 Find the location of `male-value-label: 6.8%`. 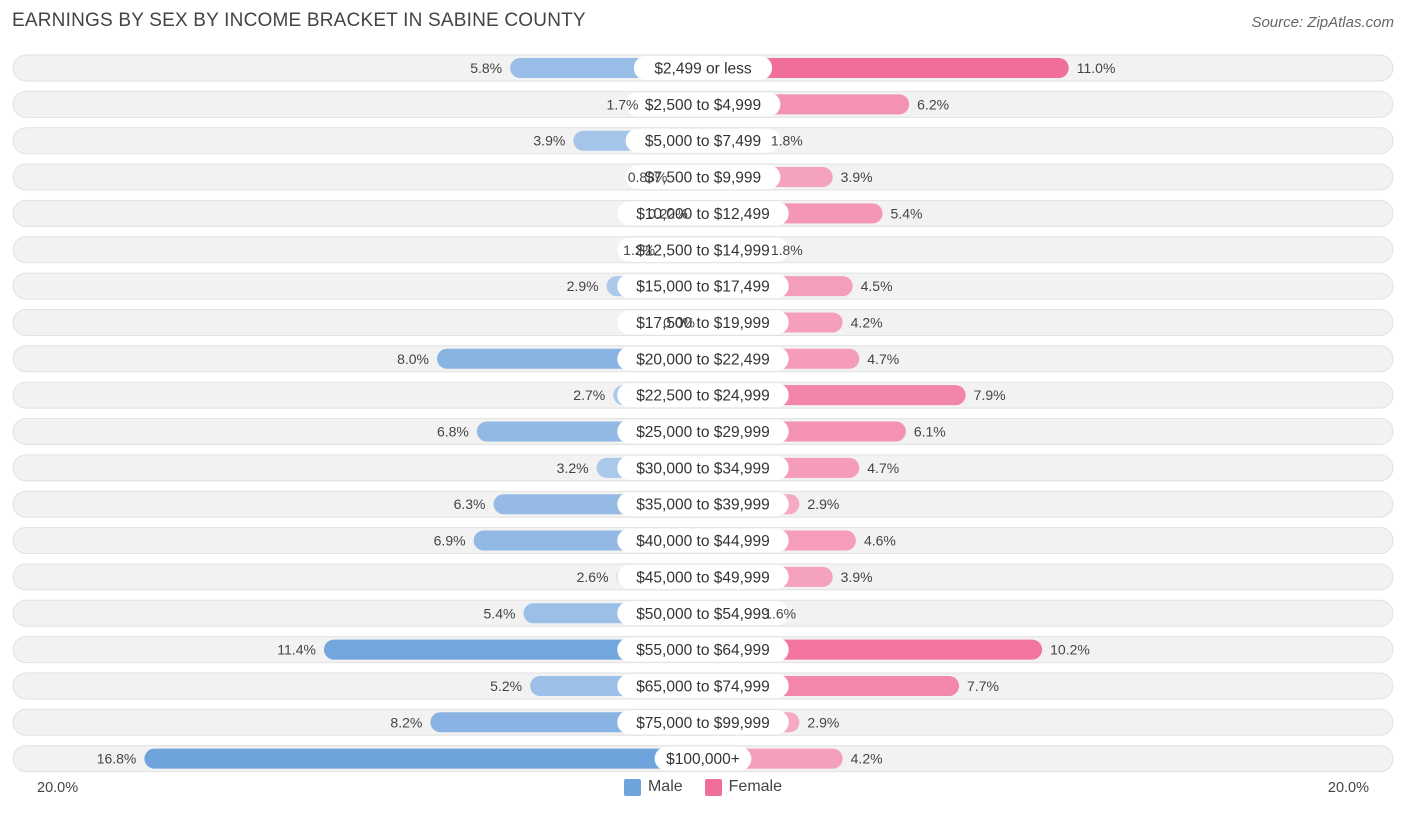

male-value-label: 6.8% is located at coordinates (453, 432).